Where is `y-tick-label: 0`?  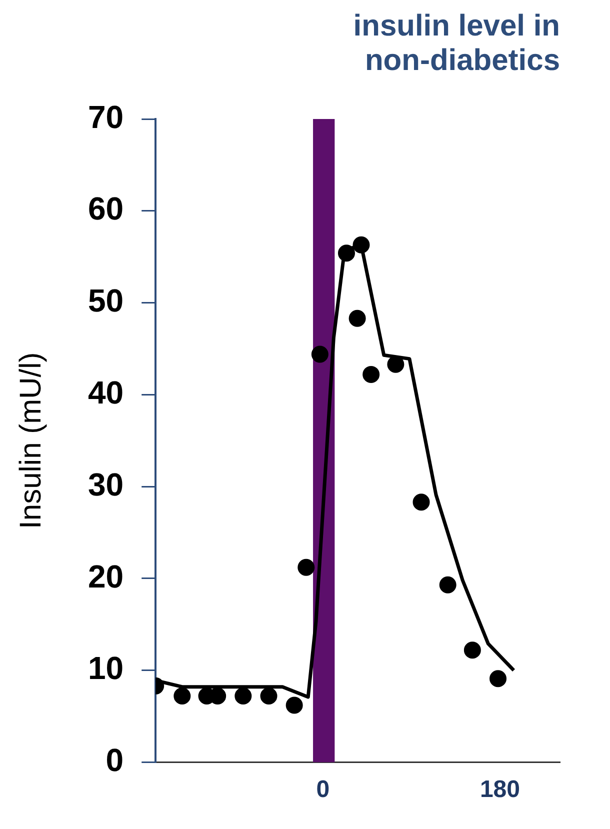
y-tick-label: 0 is located at coordinates (115, 760).